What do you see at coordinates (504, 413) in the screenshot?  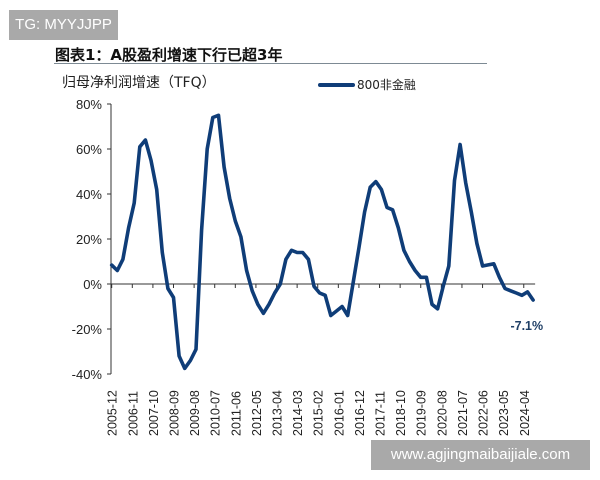 I see `x-tick-label: 2023-05` at bounding box center [504, 413].